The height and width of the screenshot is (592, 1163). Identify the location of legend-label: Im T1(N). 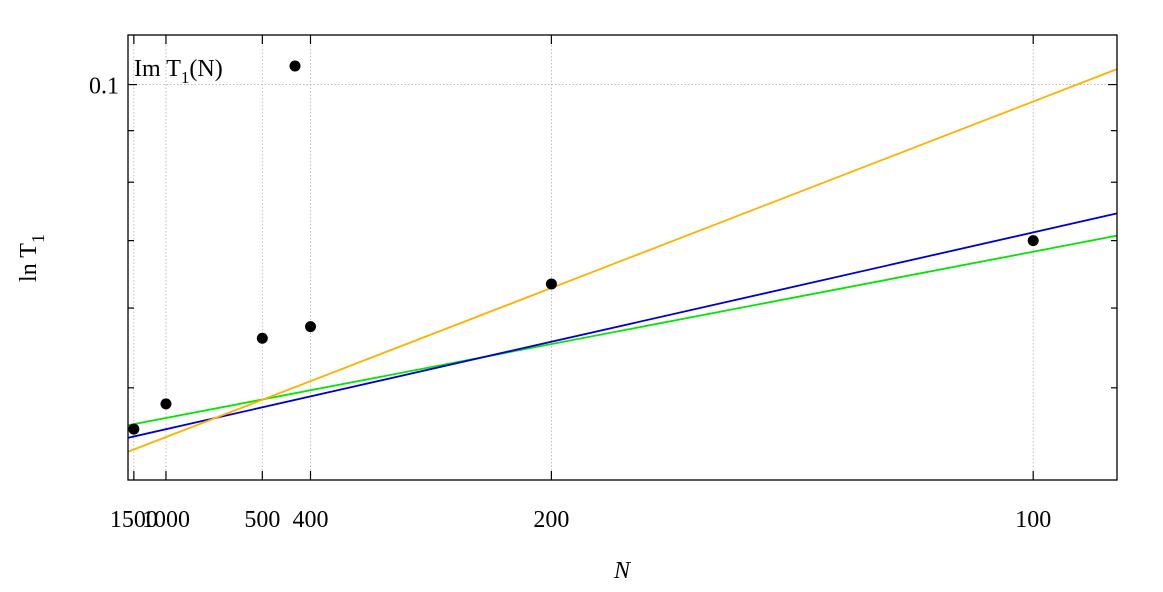
(178, 71).